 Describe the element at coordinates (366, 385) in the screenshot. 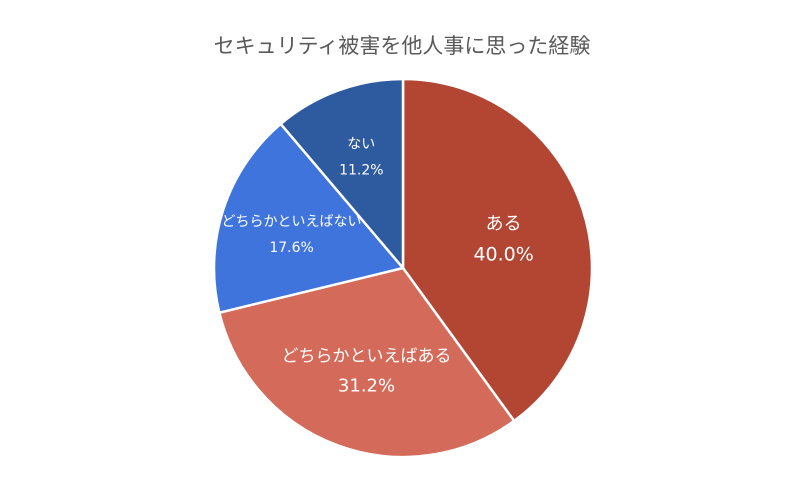

I see `slice-value-2: 31.2%` at that location.